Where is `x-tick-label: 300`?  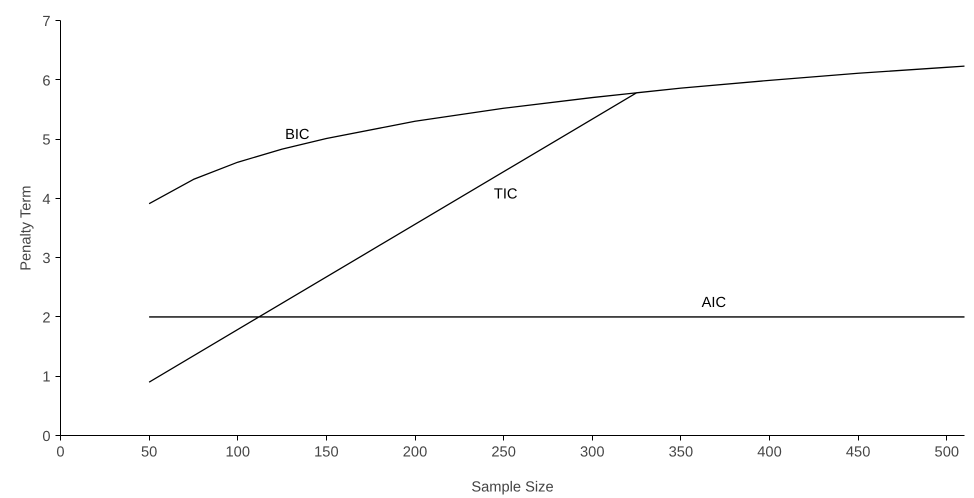 x-tick-label: 300 is located at coordinates (592, 452).